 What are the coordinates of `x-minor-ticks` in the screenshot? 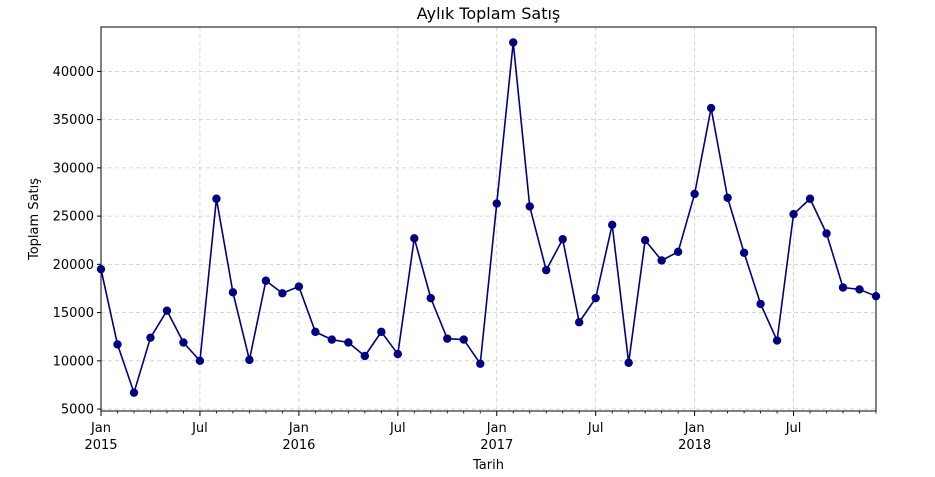 It's located at (497, 412).